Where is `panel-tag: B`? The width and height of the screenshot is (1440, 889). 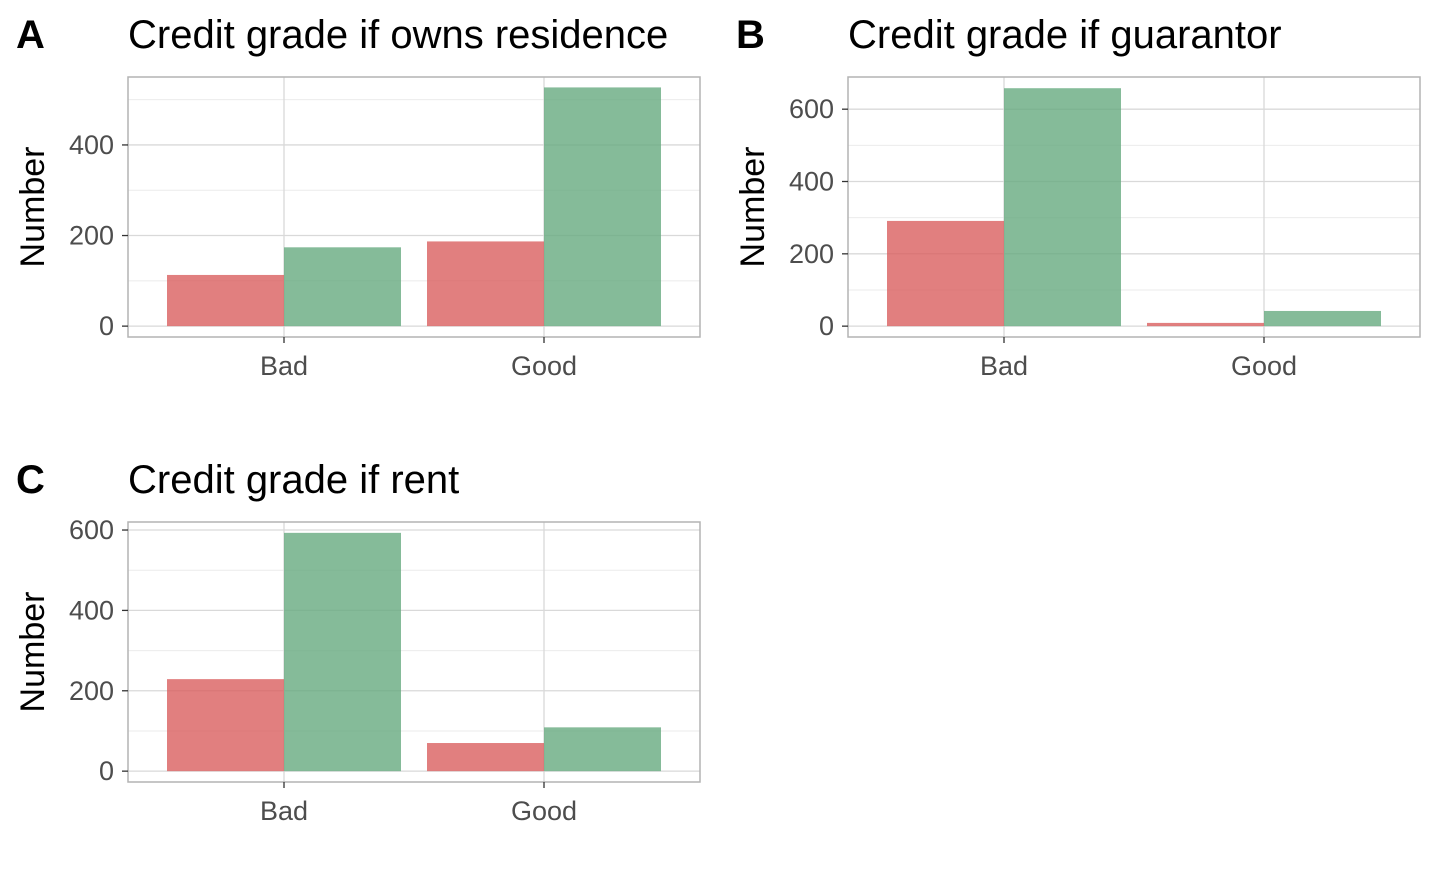
panel-tag: B is located at coordinates (750, 35).